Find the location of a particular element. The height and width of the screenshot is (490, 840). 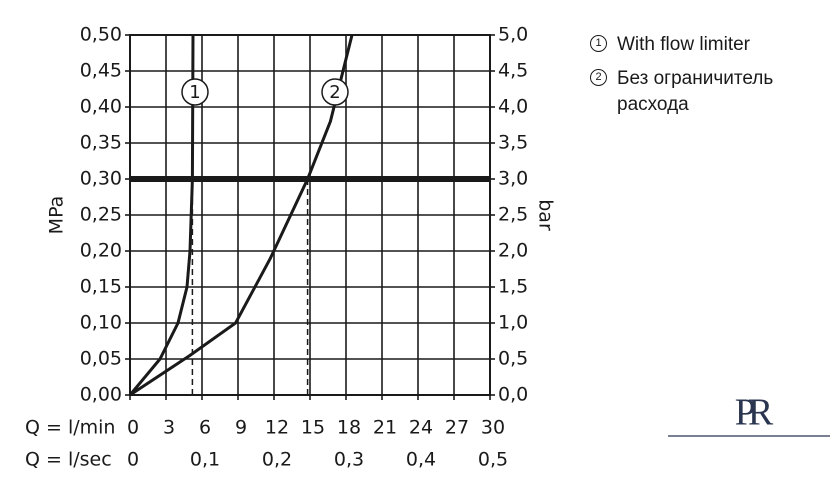

curve-tag: 1 is located at coordinates (194, 92).